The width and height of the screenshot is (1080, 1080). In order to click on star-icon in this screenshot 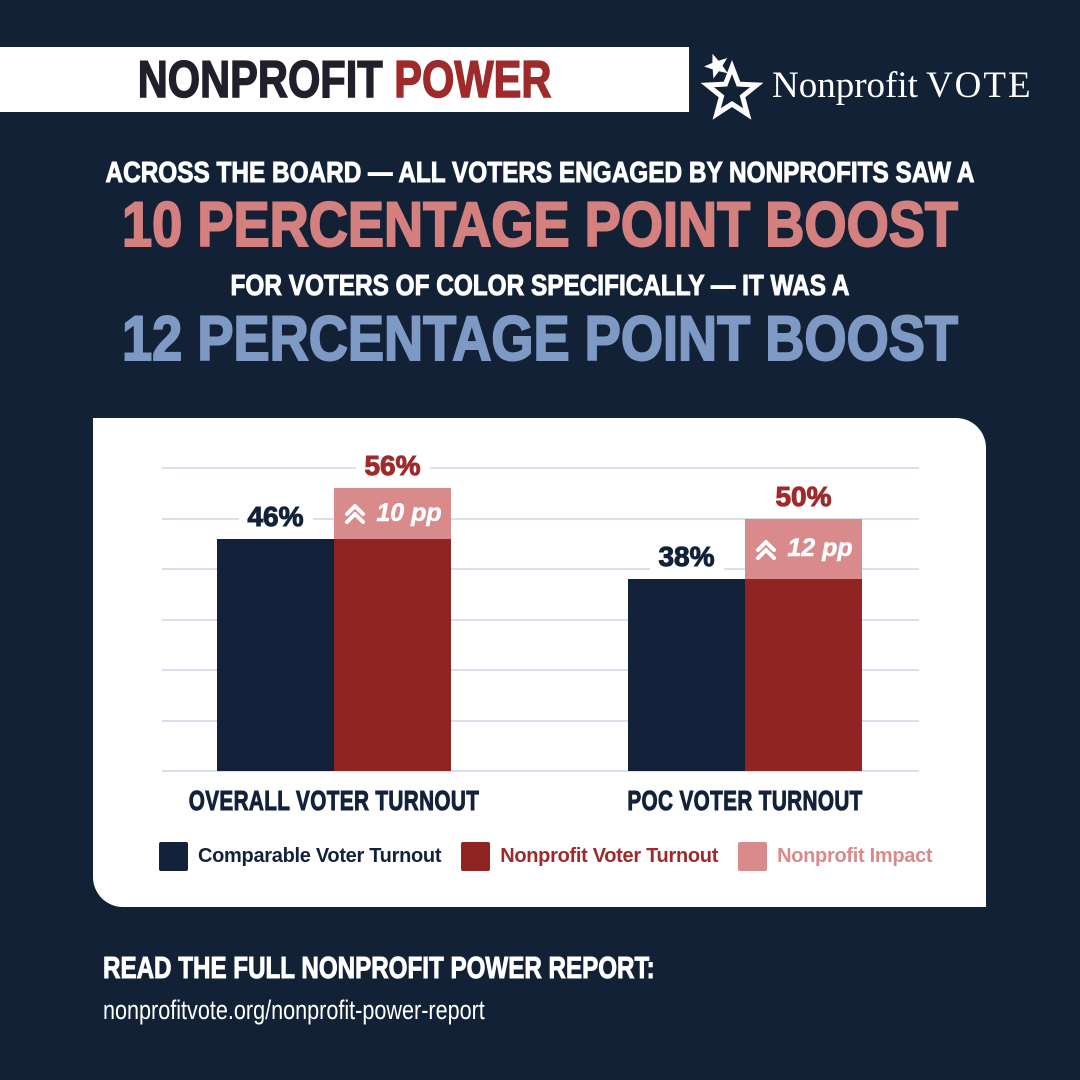, I will do `click(732, 86)`.